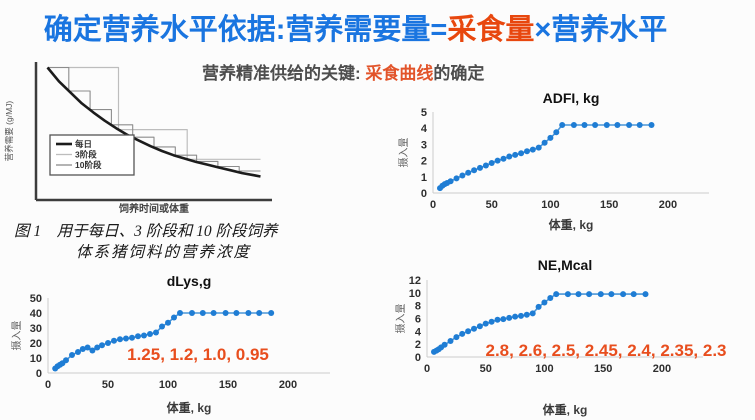  Describe the element at coordinates (418, 307) in the screenshot. I see `svg-text: 8` at that location.